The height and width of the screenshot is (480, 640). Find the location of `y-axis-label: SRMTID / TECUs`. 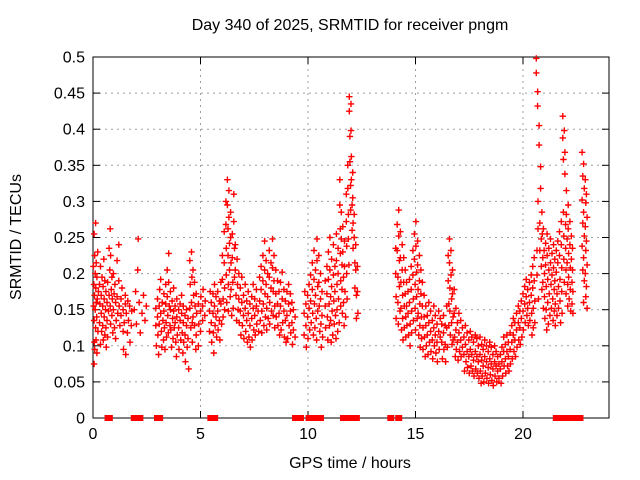

y-axis-label: SRMTID / TECUs is located at coordinates (16, 237).